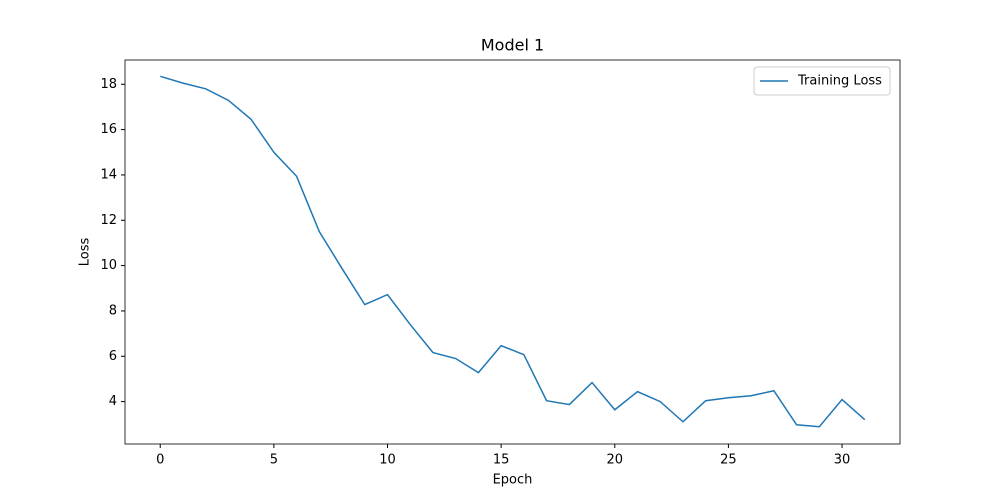 Image resolution: width=1000 pixels, height=500 pixels. Describe the element at coordinates (387, 460) in the screenshot. I see `x-tick-label: 10` at that location.